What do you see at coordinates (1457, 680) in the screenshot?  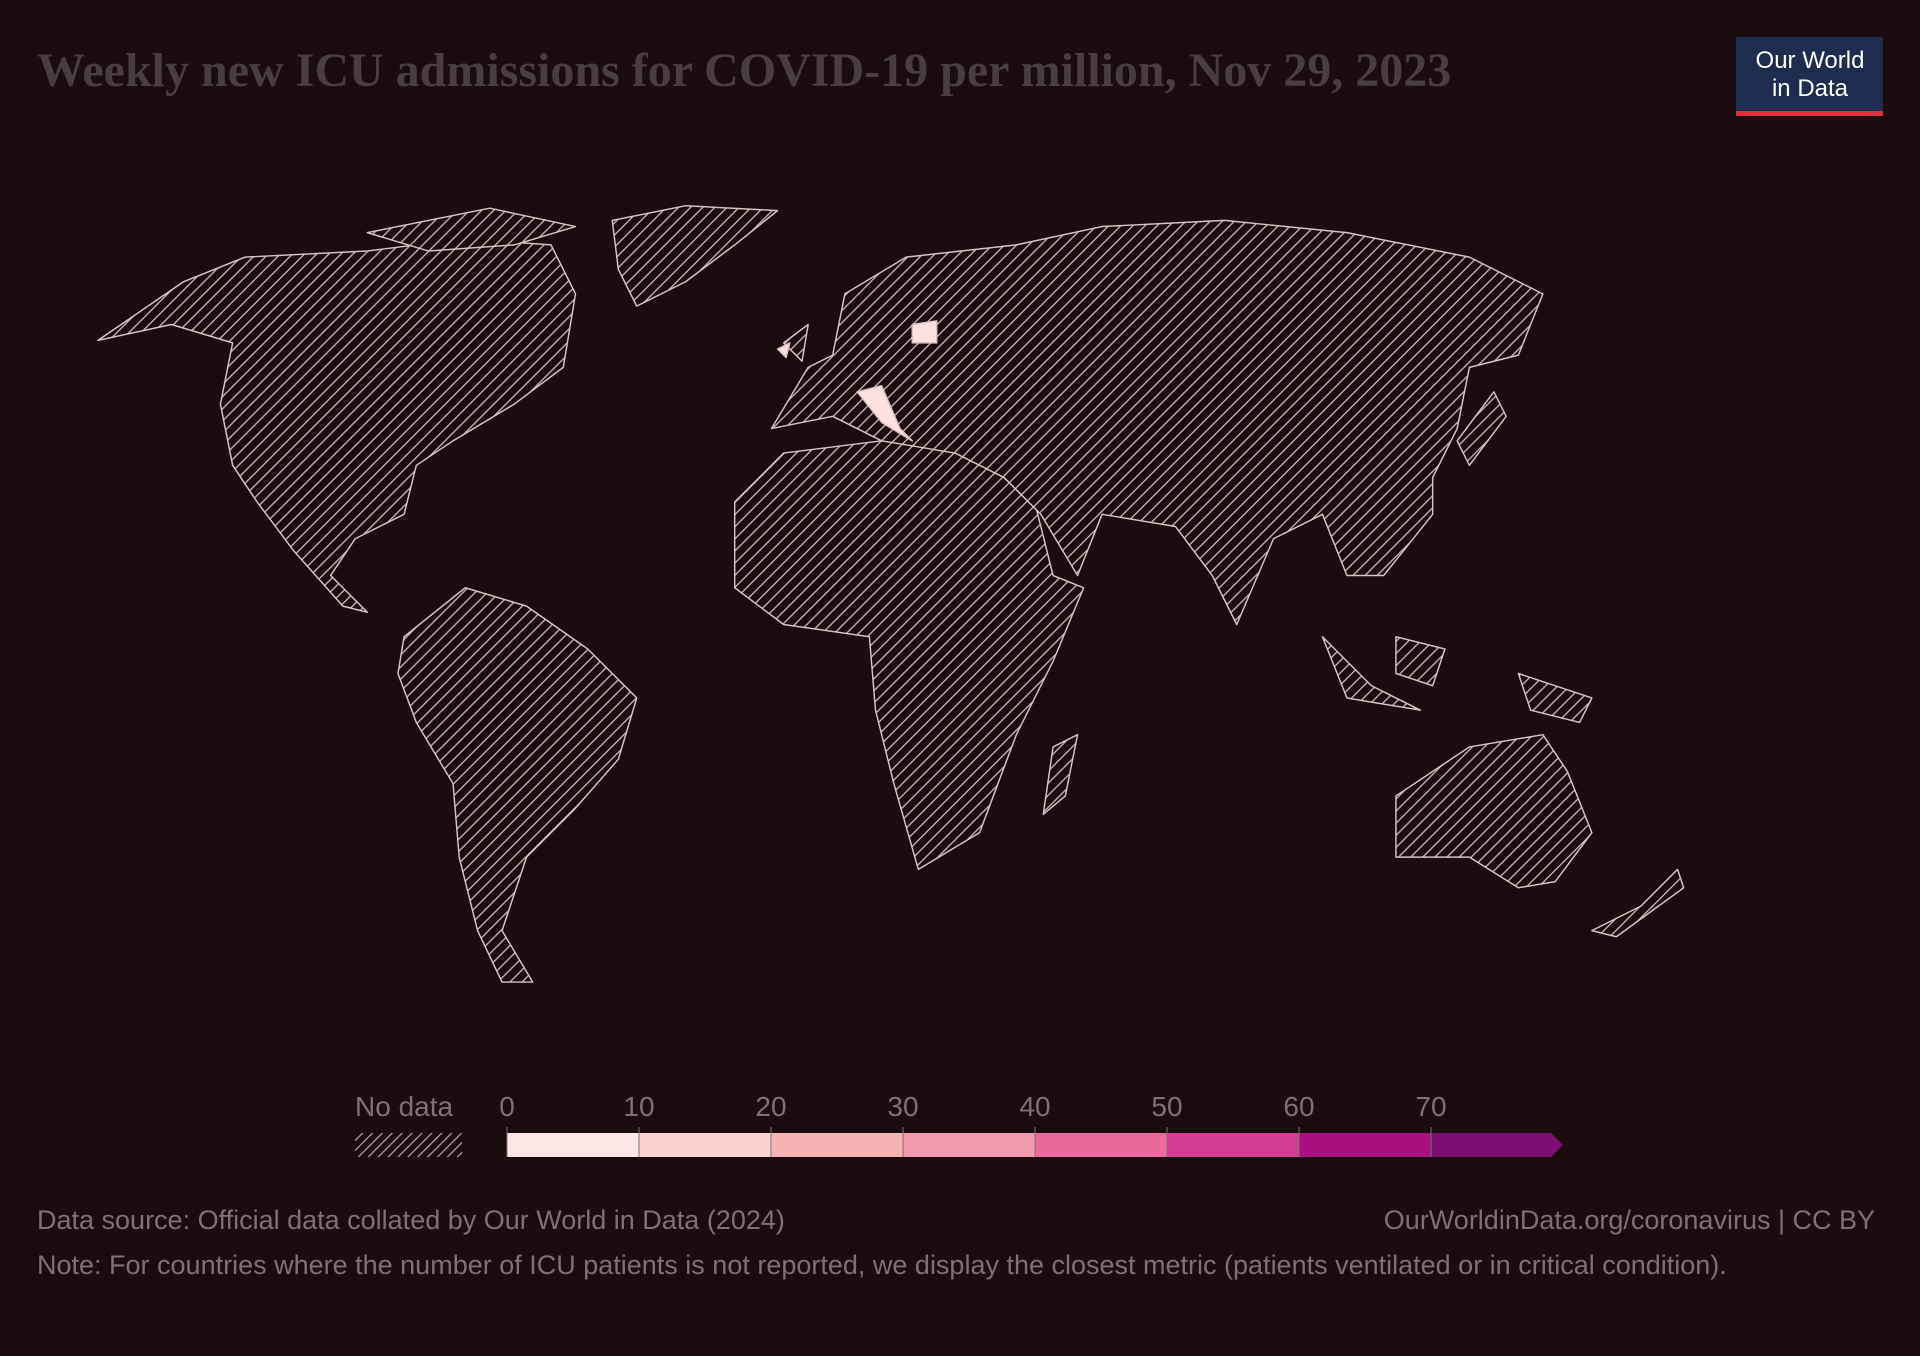 I see `islands` at bounding box center [1457, 680].